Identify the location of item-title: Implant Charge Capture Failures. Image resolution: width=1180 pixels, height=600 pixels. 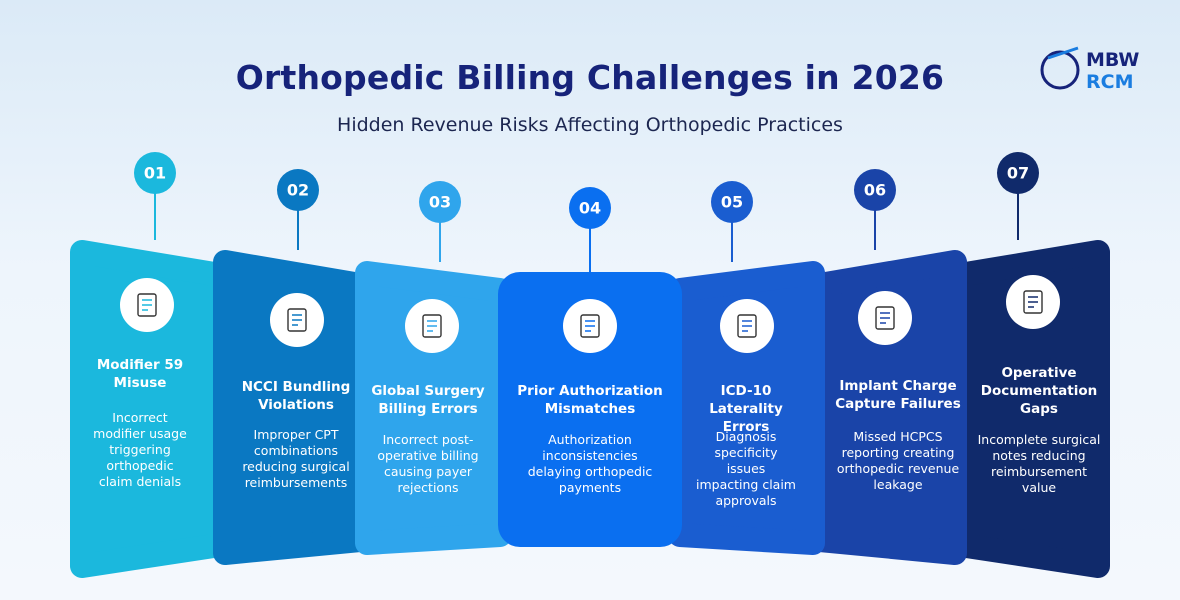
(898, 395).